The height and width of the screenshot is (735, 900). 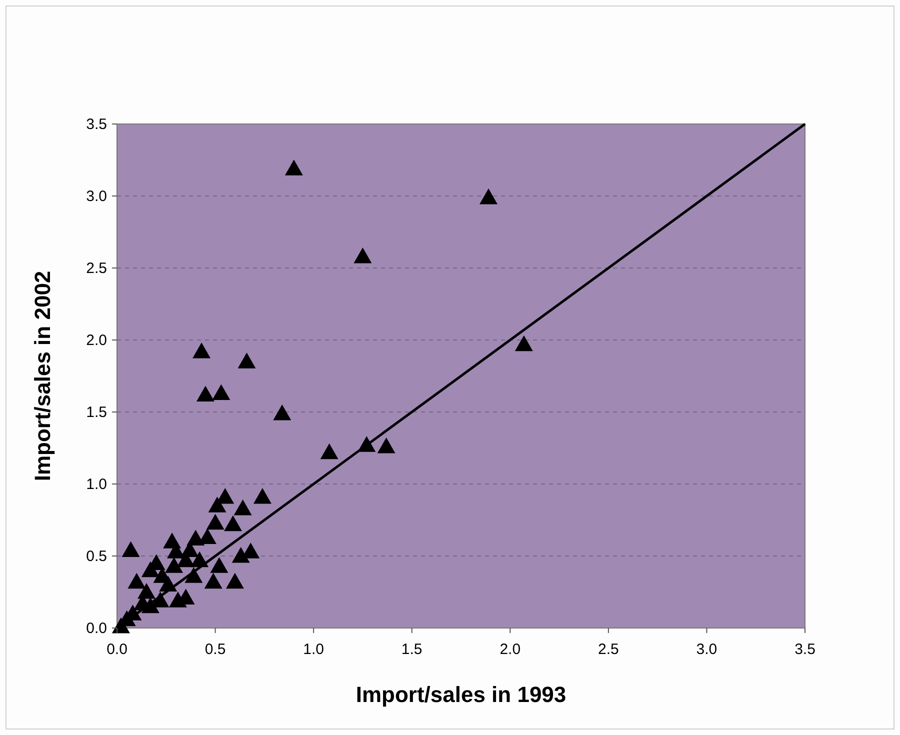 I want to click on y-axis-title: Import/sales in 2002, so click(x=42, y=376).